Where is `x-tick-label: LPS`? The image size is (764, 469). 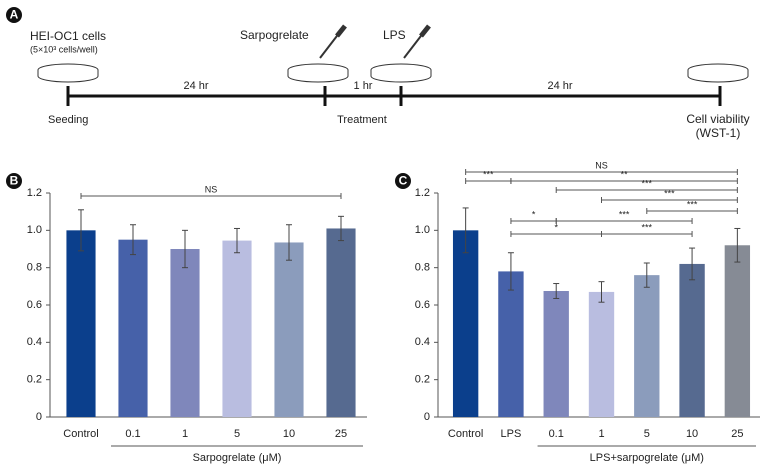
x-tick-label: LPS is located at coordinates (511, 434).